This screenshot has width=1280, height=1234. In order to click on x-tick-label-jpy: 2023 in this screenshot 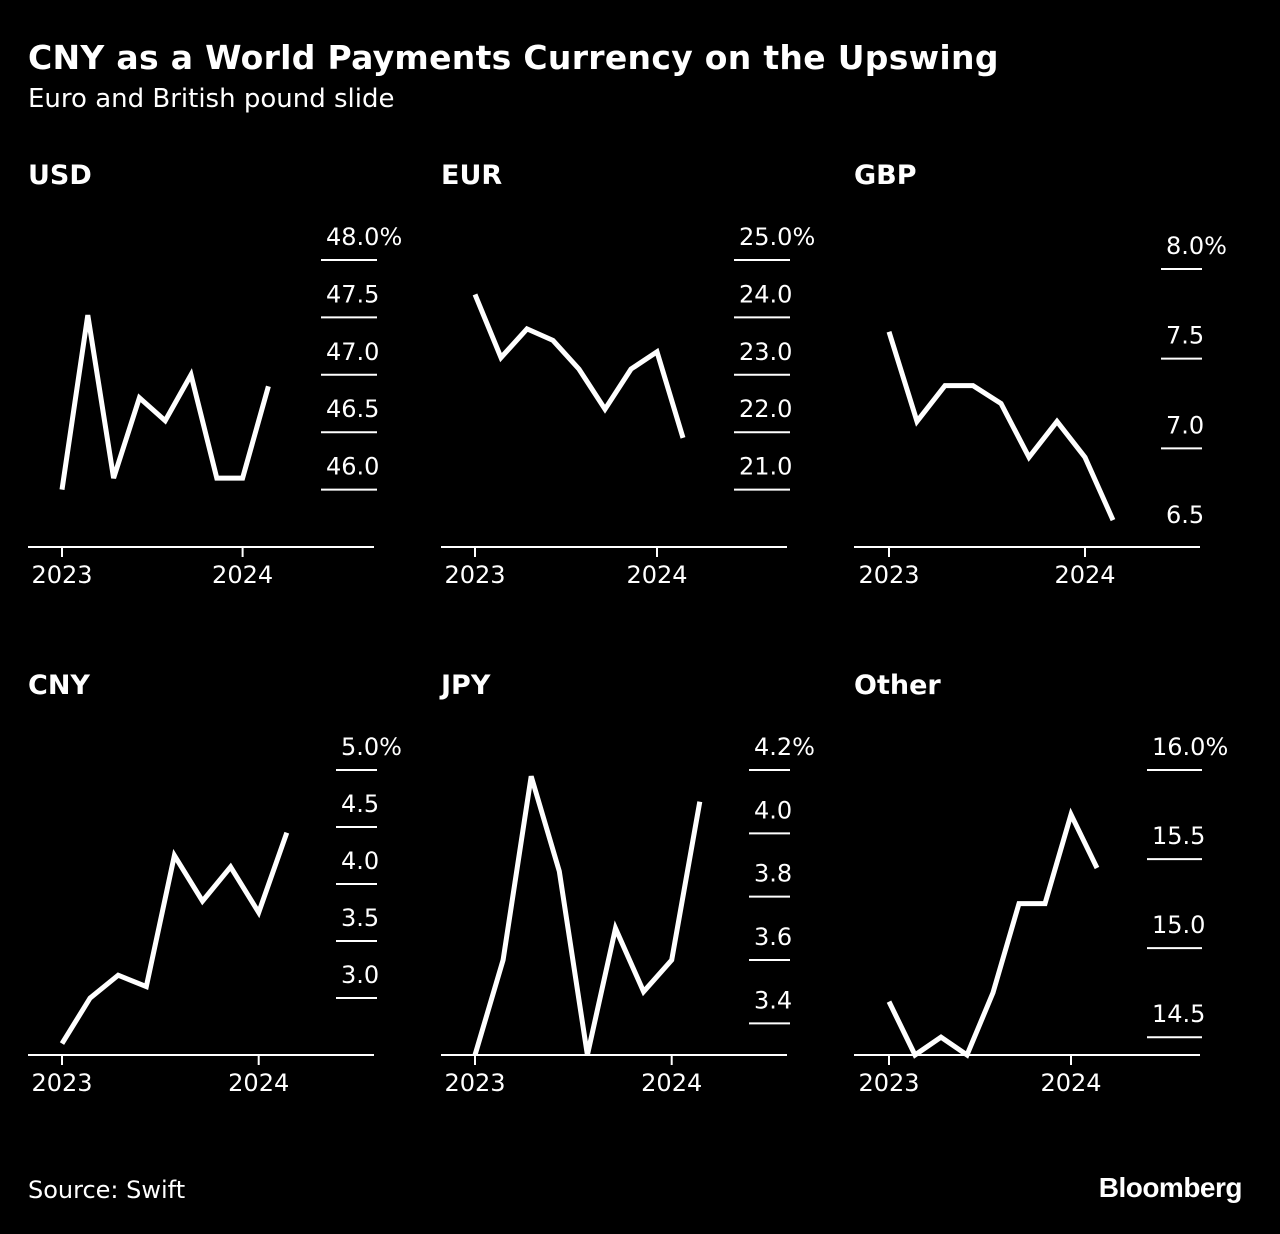, I will do `click(474, 1083)`.